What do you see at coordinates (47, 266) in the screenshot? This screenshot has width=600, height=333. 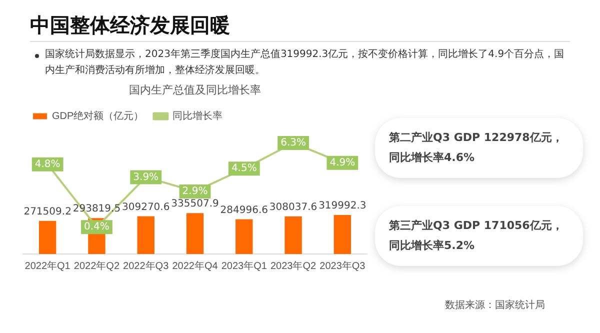 I see `x-tick-label: 2022年Q1` at bounding box center [47, 266].